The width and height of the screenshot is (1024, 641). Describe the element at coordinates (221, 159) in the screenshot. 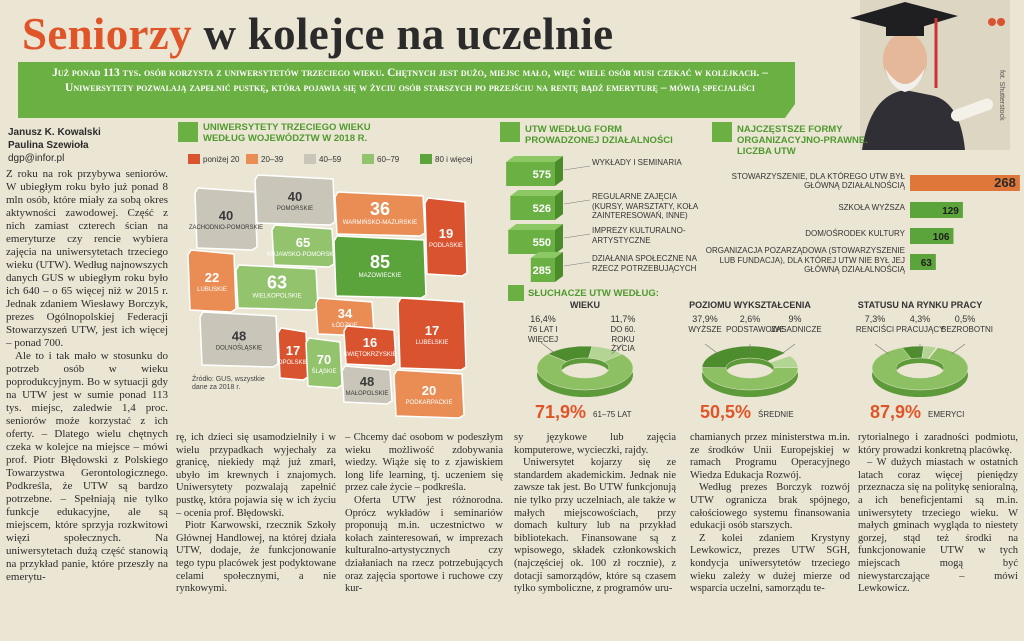

I see `legend-label: poniżej 20` at that location.